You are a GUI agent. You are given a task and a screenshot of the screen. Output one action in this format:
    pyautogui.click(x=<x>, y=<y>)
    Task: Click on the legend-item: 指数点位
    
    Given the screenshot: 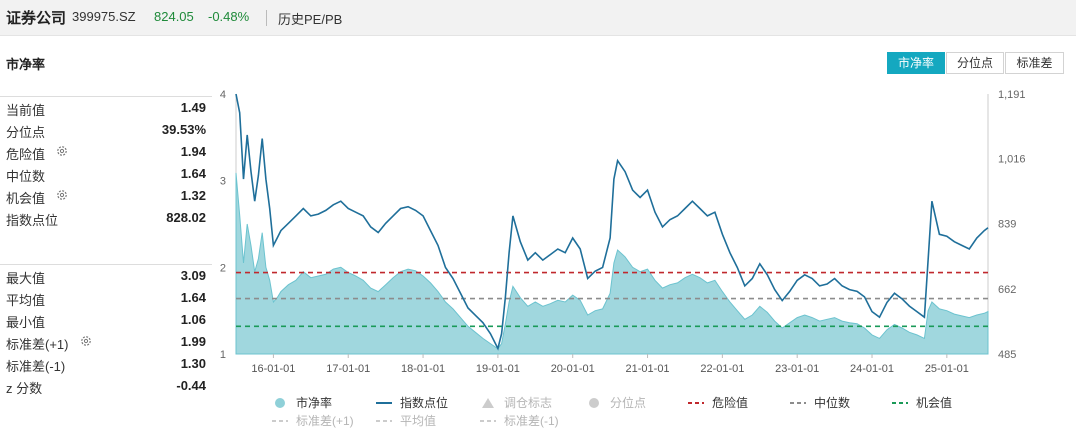 What is the action you would take?
    pyautogui.click(x=412, y=402)
    